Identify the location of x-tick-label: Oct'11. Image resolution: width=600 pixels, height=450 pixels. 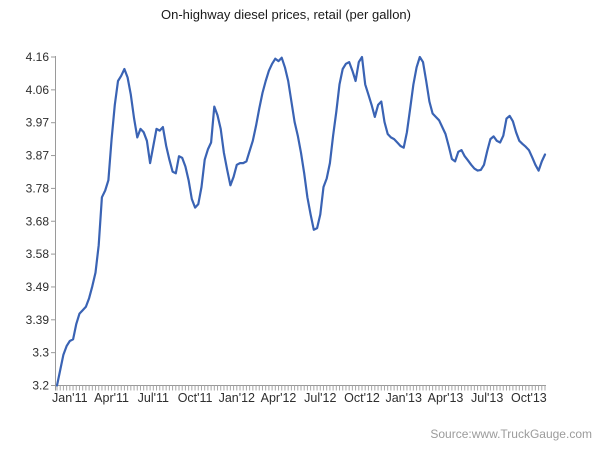
(195, 398).